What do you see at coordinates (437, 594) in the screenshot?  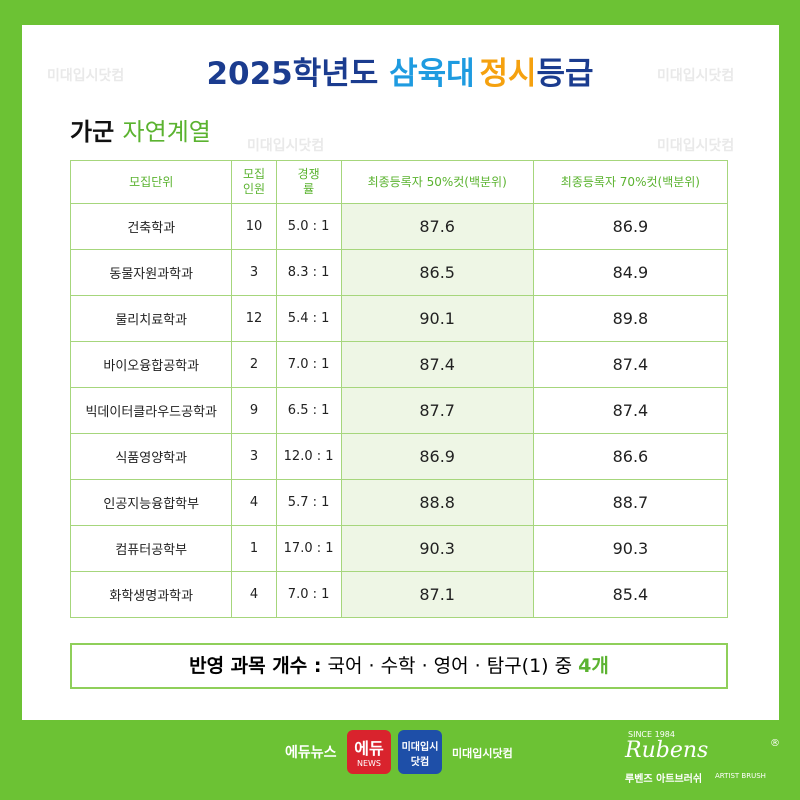 I see `cell: 87.1` at bounding box center [437, 594].